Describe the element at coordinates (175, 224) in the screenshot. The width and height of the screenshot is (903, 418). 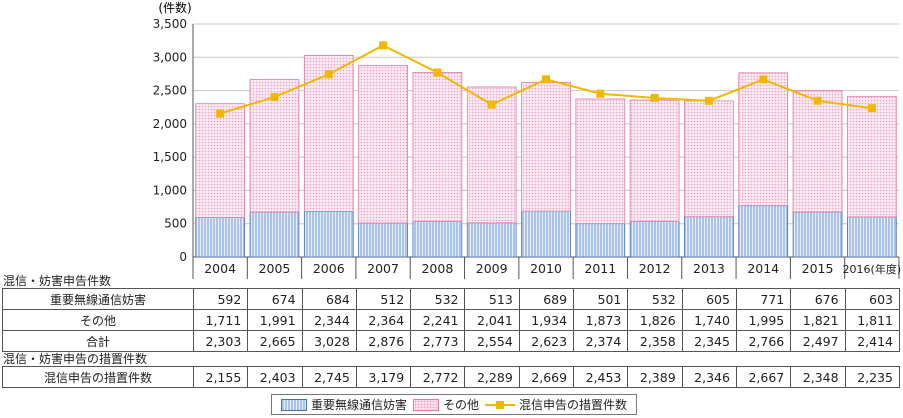
I see `y-tick-label: 500` at that location.